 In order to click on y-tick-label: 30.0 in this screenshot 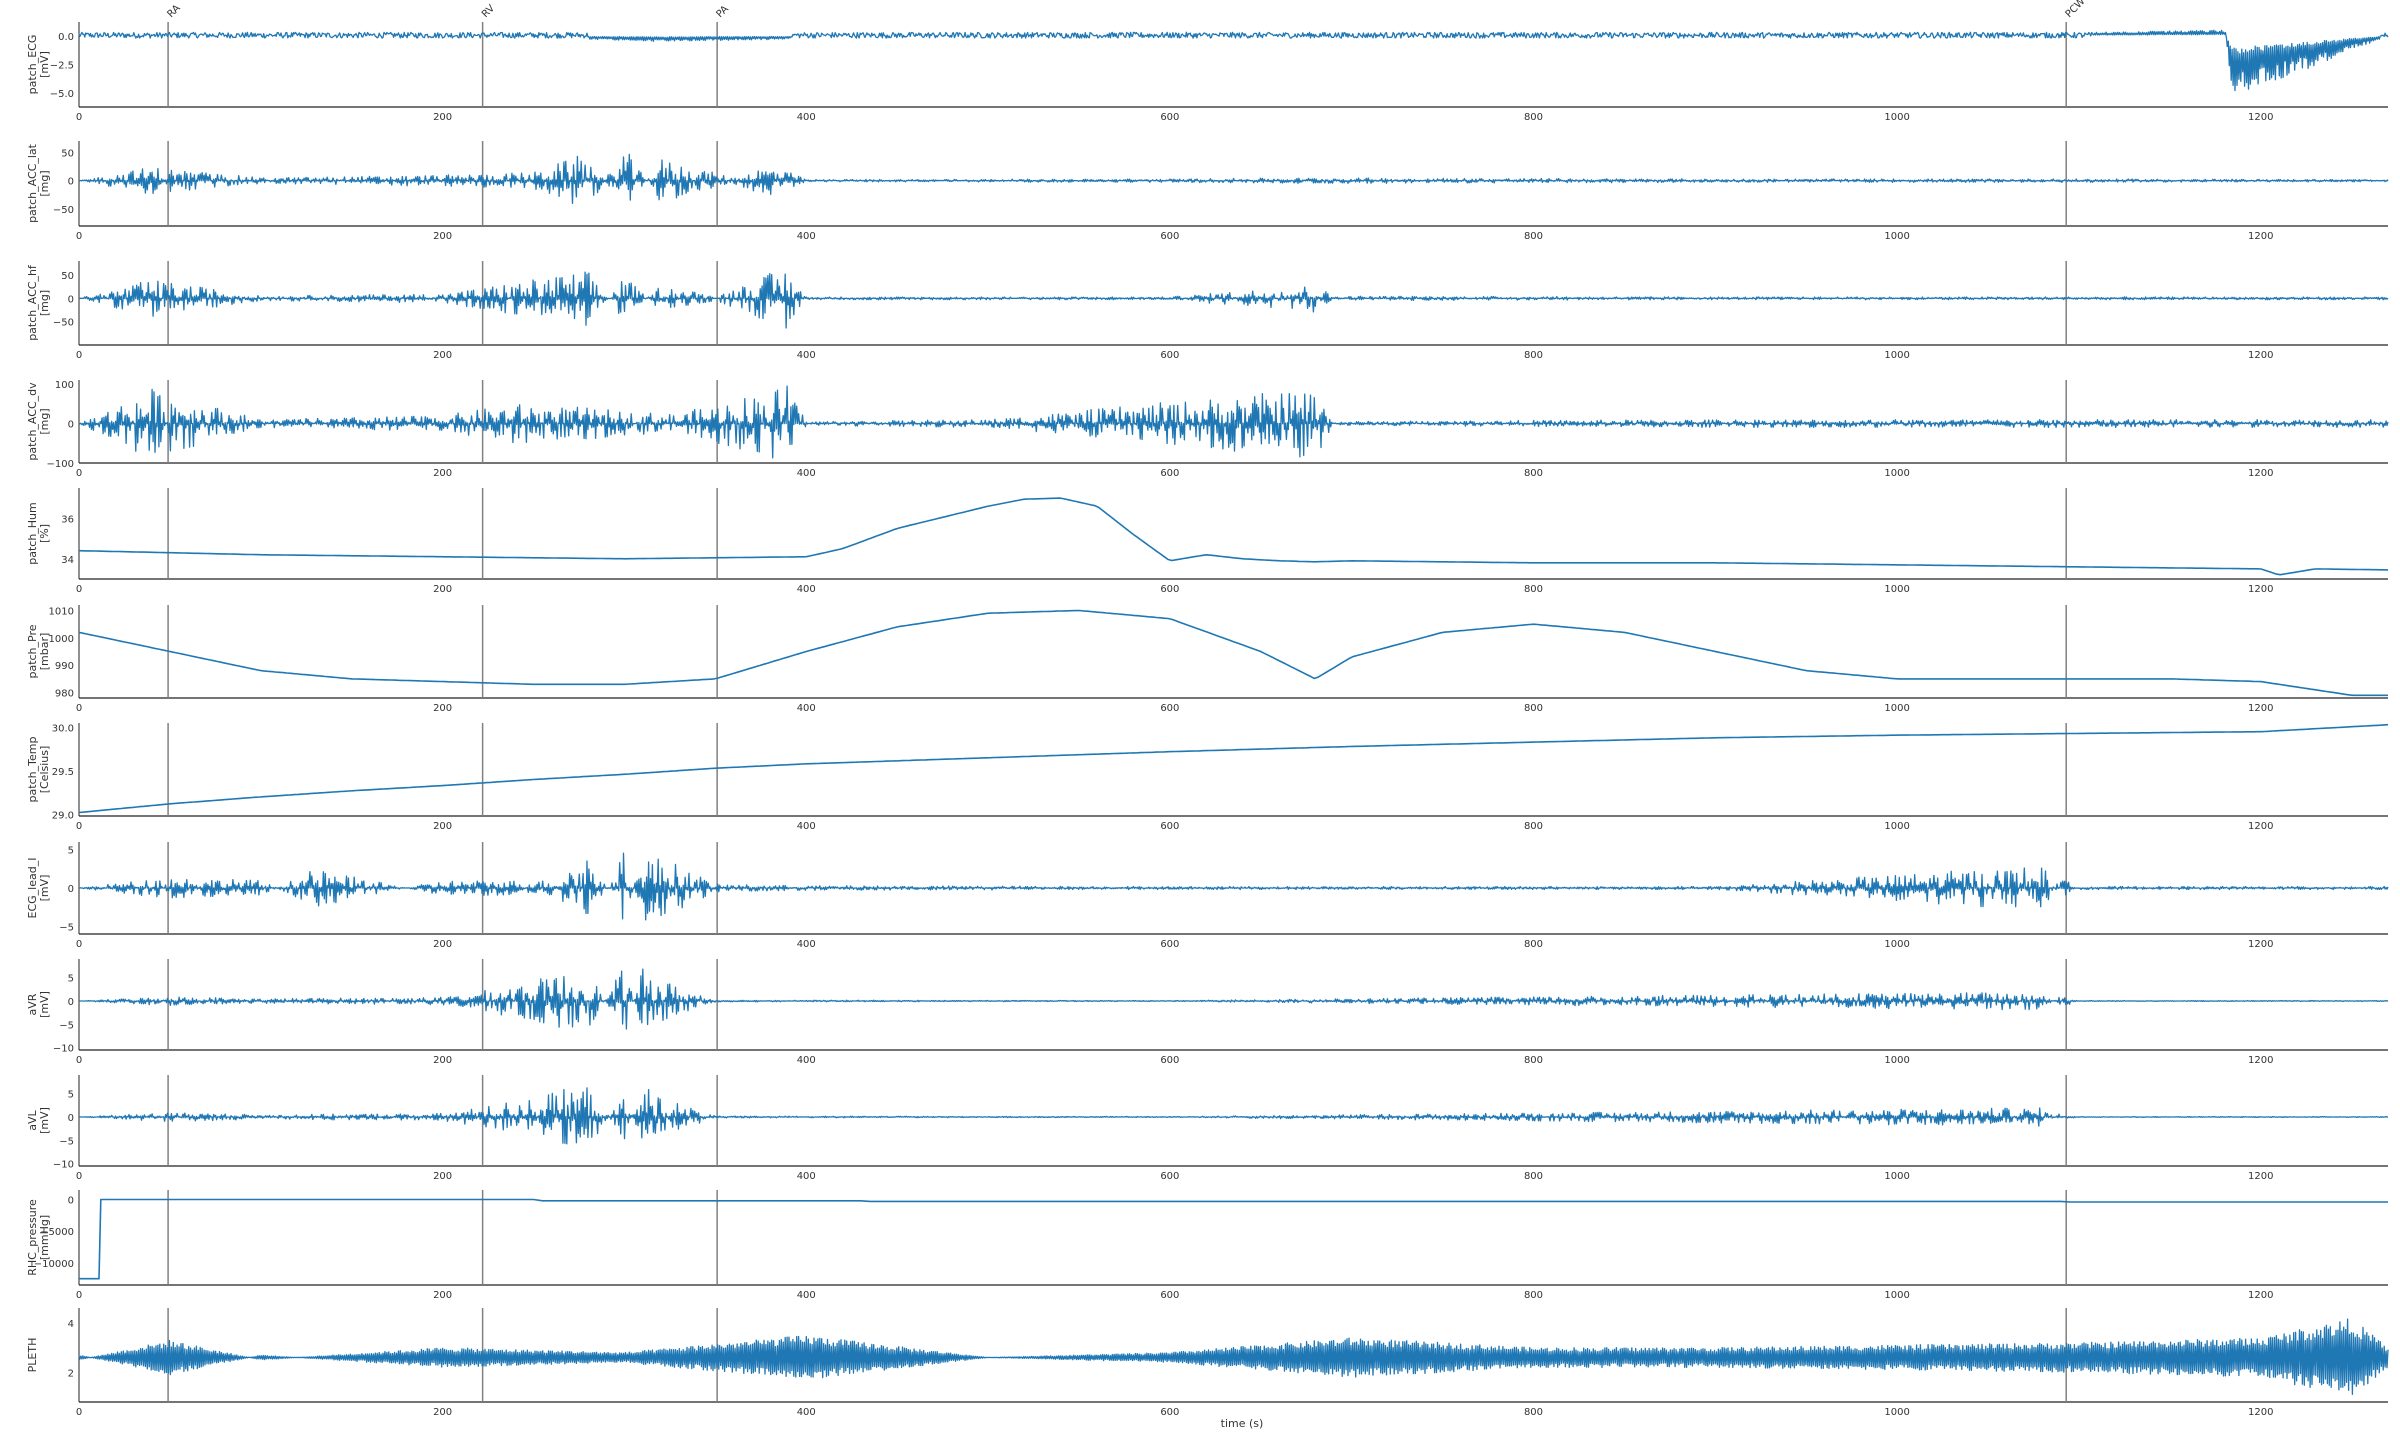, I will do `click(63, 728)`.